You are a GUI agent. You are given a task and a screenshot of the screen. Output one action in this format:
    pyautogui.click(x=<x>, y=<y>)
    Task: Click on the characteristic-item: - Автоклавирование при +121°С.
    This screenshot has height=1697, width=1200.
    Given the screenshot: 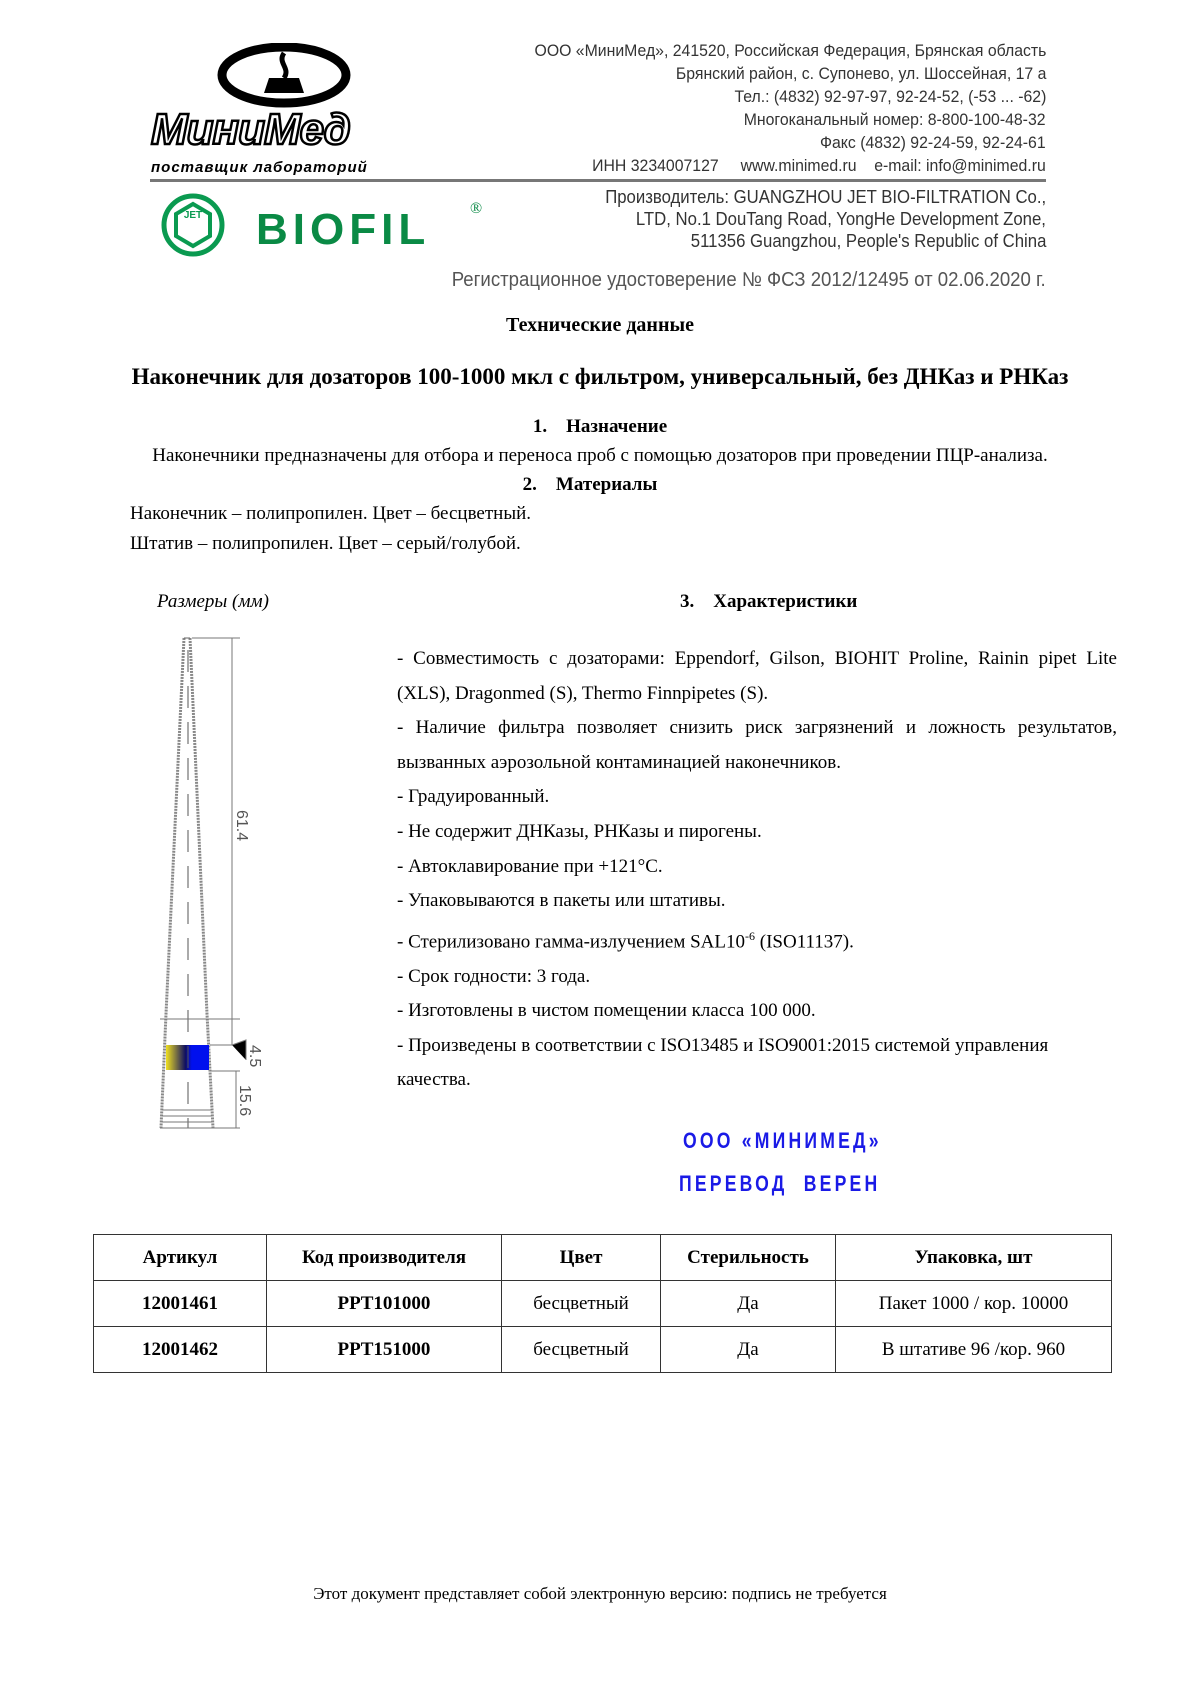 What is the action you would take?
    pyautogui.click(x=530, y=866)
    